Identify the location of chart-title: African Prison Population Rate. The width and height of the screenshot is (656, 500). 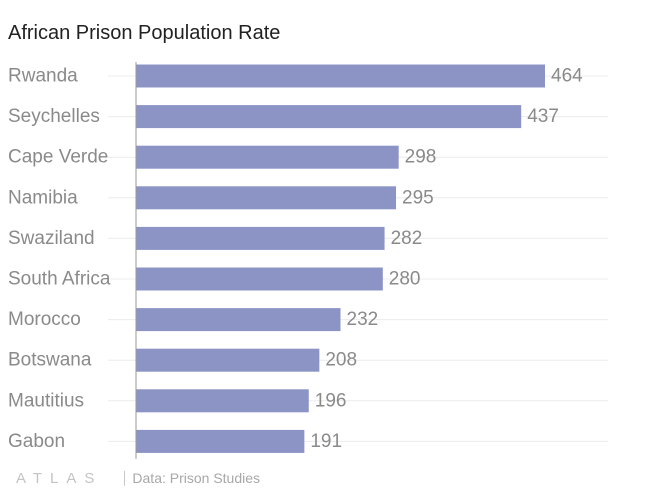
(144, 33).